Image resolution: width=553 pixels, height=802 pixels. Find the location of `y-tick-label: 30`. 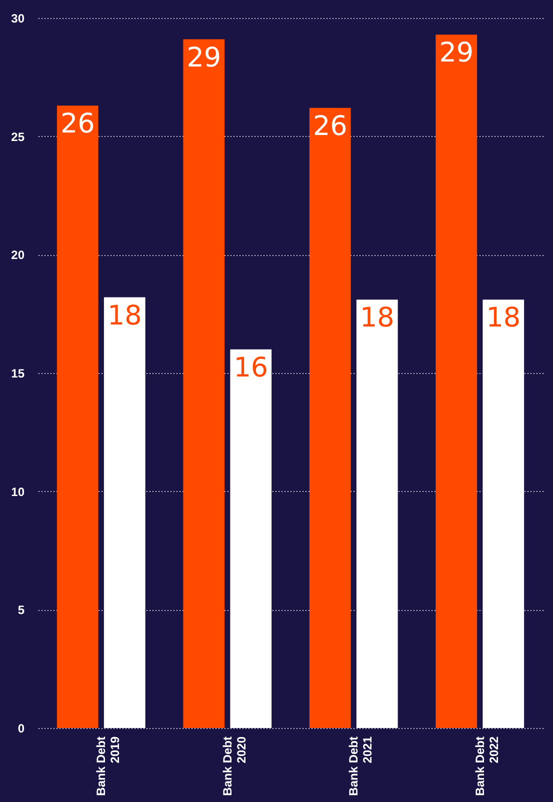

y-tick-label: 30 is located at coordinates (18, 19).